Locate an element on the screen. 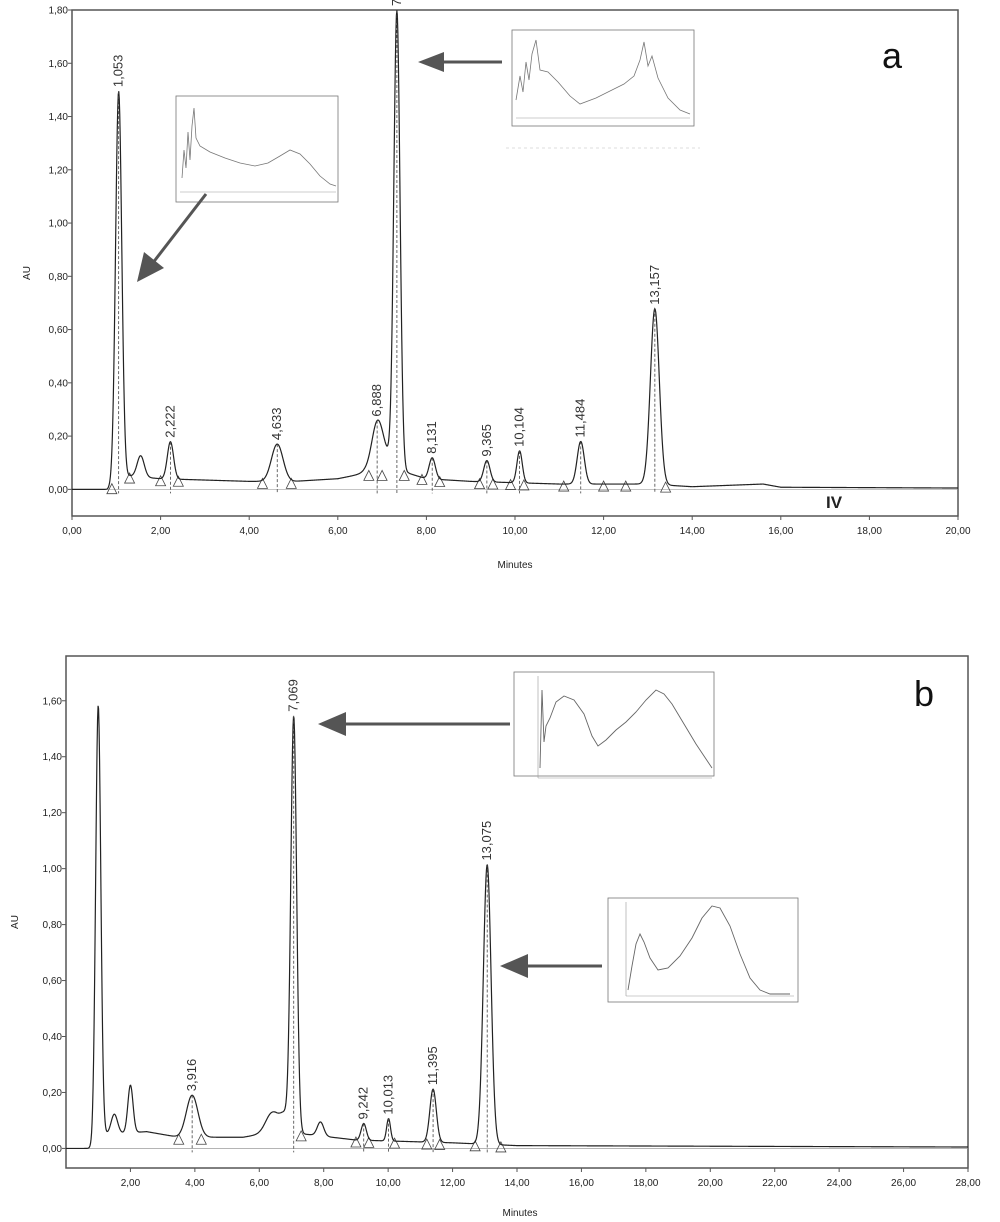 This screenshot has width=1000, height=1222. peak-label: 6,888 is located at coordinates (376, 400).